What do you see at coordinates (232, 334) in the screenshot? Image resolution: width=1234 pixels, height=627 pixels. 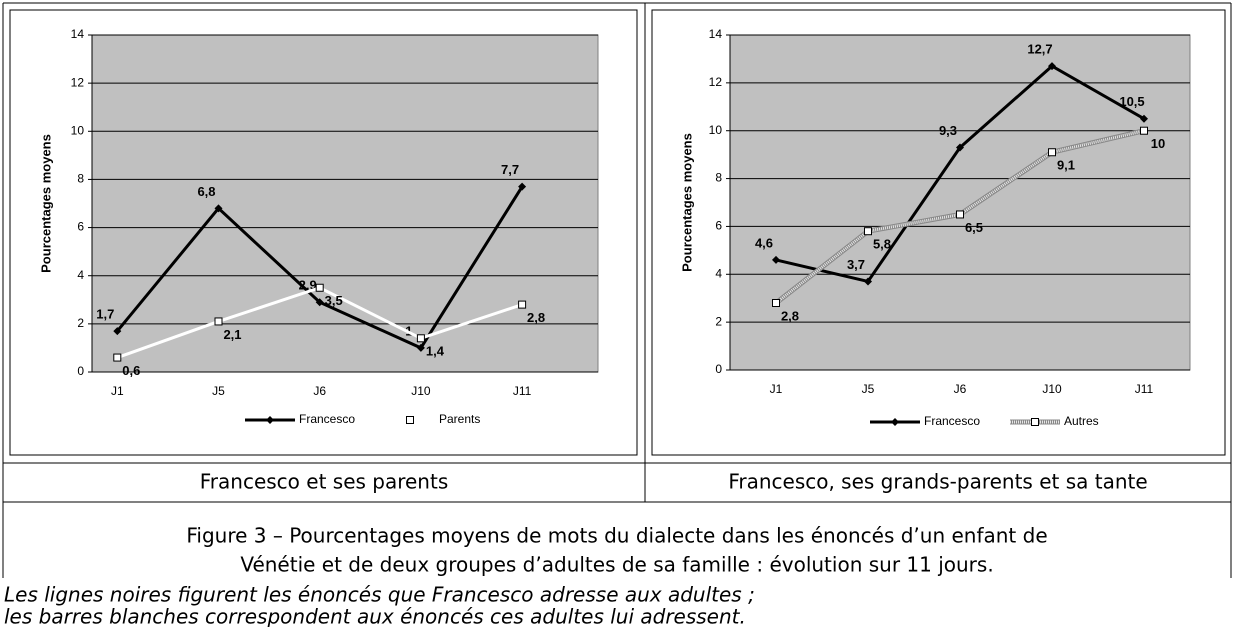 I see `value-label: 2,1` at bounding box center [232, 334].